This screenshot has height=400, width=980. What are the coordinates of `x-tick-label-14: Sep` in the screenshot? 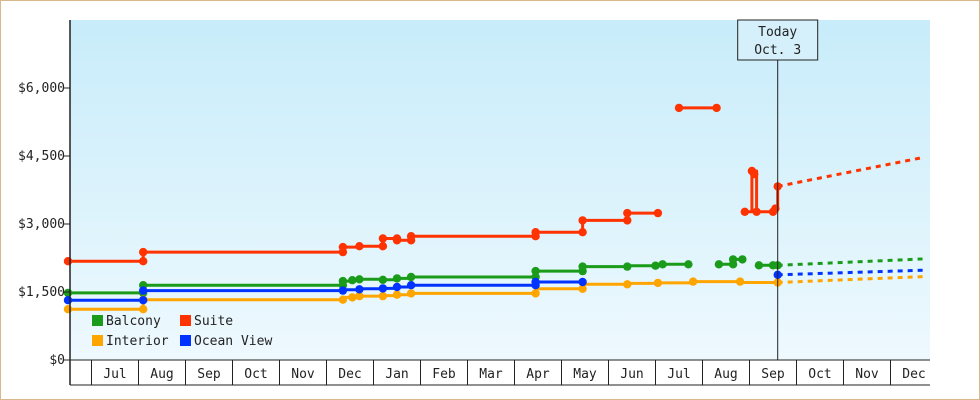 It's located at (773, 374).